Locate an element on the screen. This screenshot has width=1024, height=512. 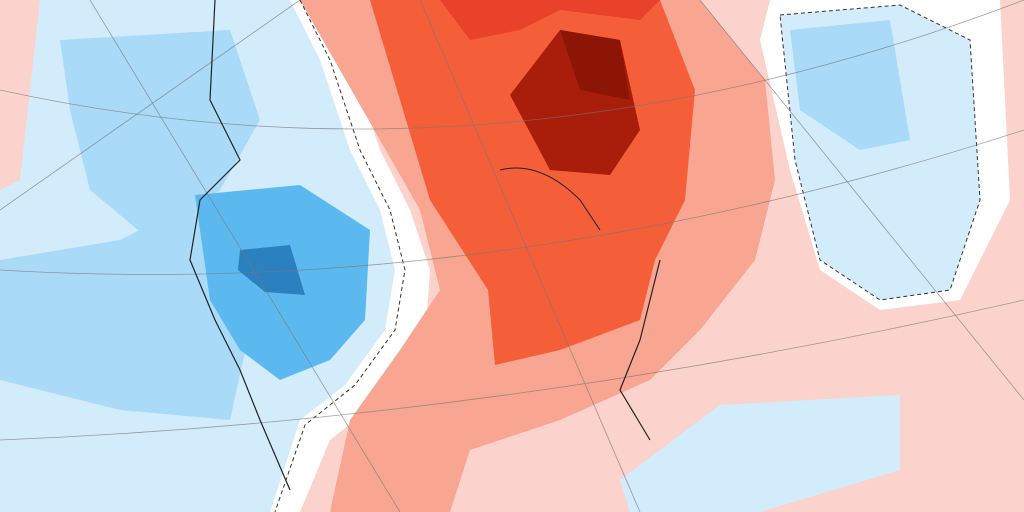
warm-anomaly-peak is located at coordinates (595, 65).